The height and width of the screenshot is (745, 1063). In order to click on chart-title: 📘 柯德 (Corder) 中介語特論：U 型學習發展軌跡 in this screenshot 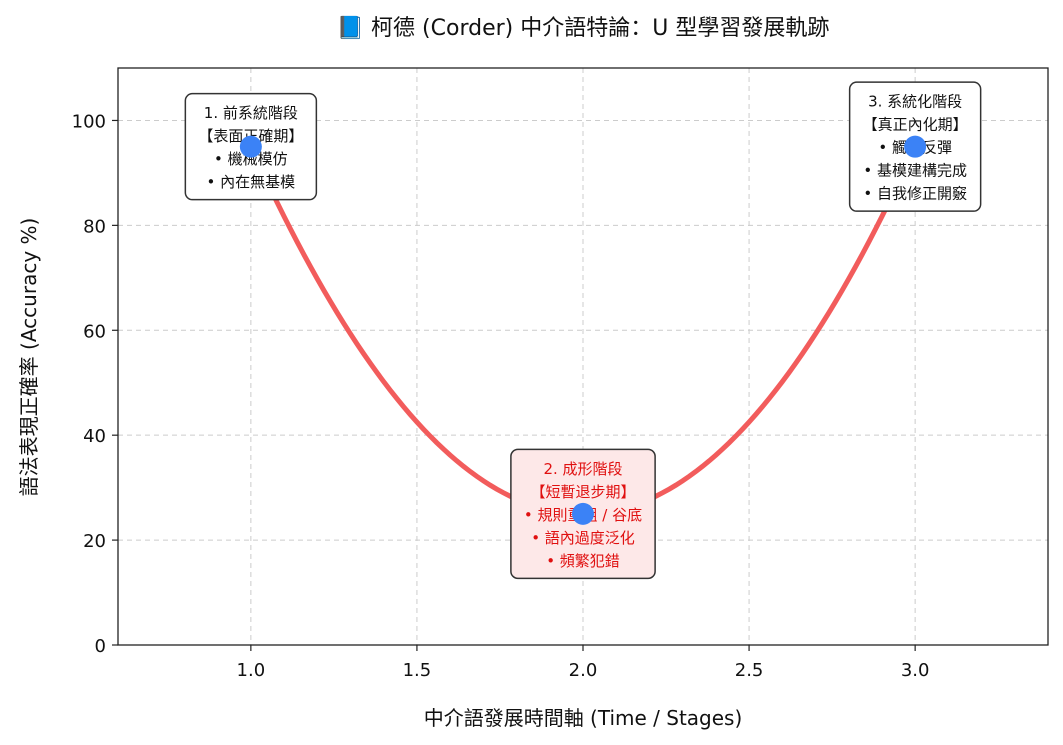, I will do `click(583, 28)`.